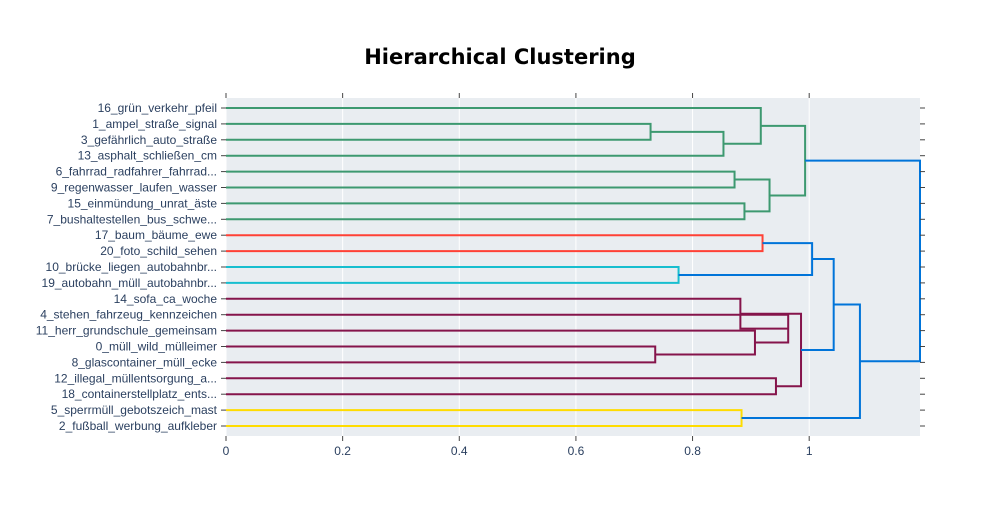  What do you see at coordinates (156, 347) in the screenshot?
I see `leaf-label: 0_müll_wild_mülleimer` at bounding box center [156, 347].